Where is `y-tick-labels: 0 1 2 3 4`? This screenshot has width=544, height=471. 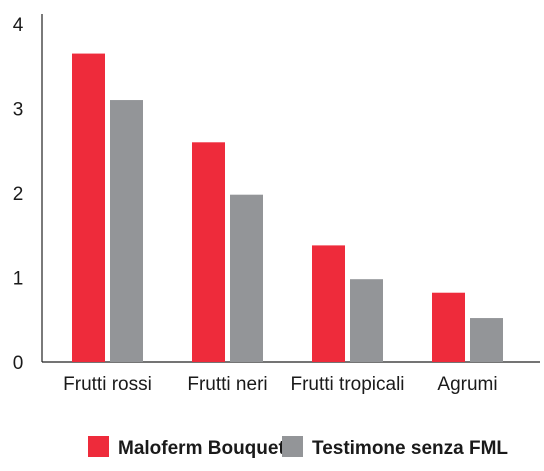
y-tick-labels: 0 1 2 3 4 is located at coordinates (18, 194).